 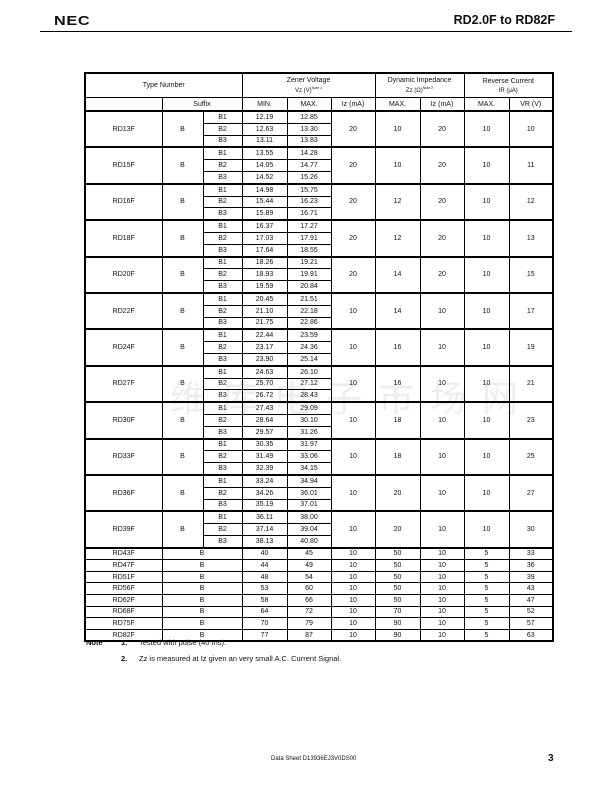 What do you see at coordinates (309, 444) in the screenshot?
I see `vz-max-cell: 31.97` at bounding box center [309, 444].